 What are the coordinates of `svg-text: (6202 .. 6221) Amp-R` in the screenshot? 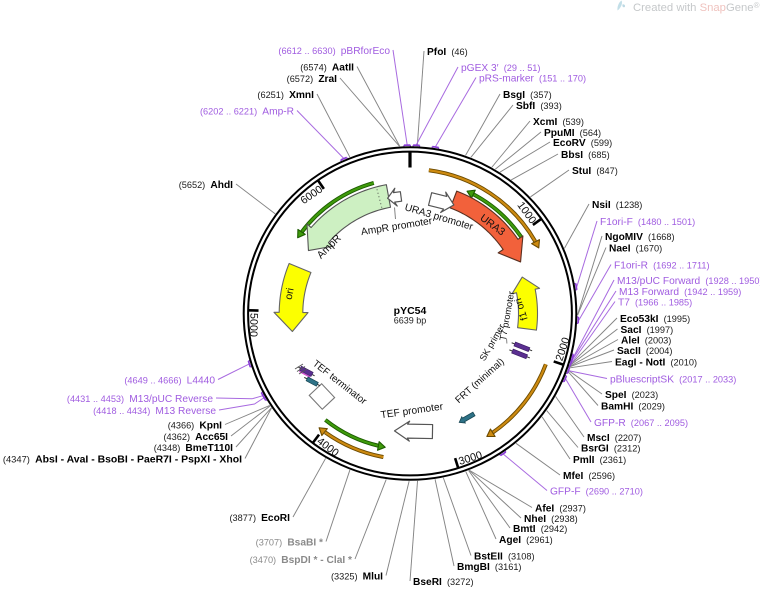 It's located at (247, 112).